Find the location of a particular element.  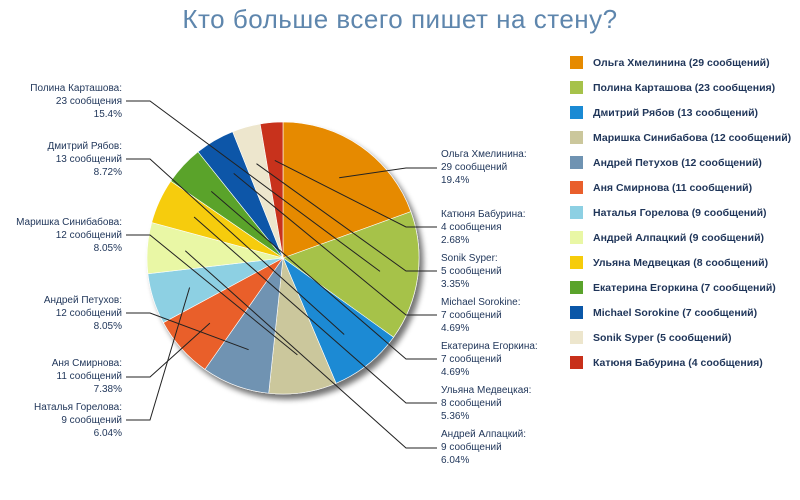

slice-callout: Андрей Алпацкий: 9 сообщений 6.04% is located at coordinates (483, 447).